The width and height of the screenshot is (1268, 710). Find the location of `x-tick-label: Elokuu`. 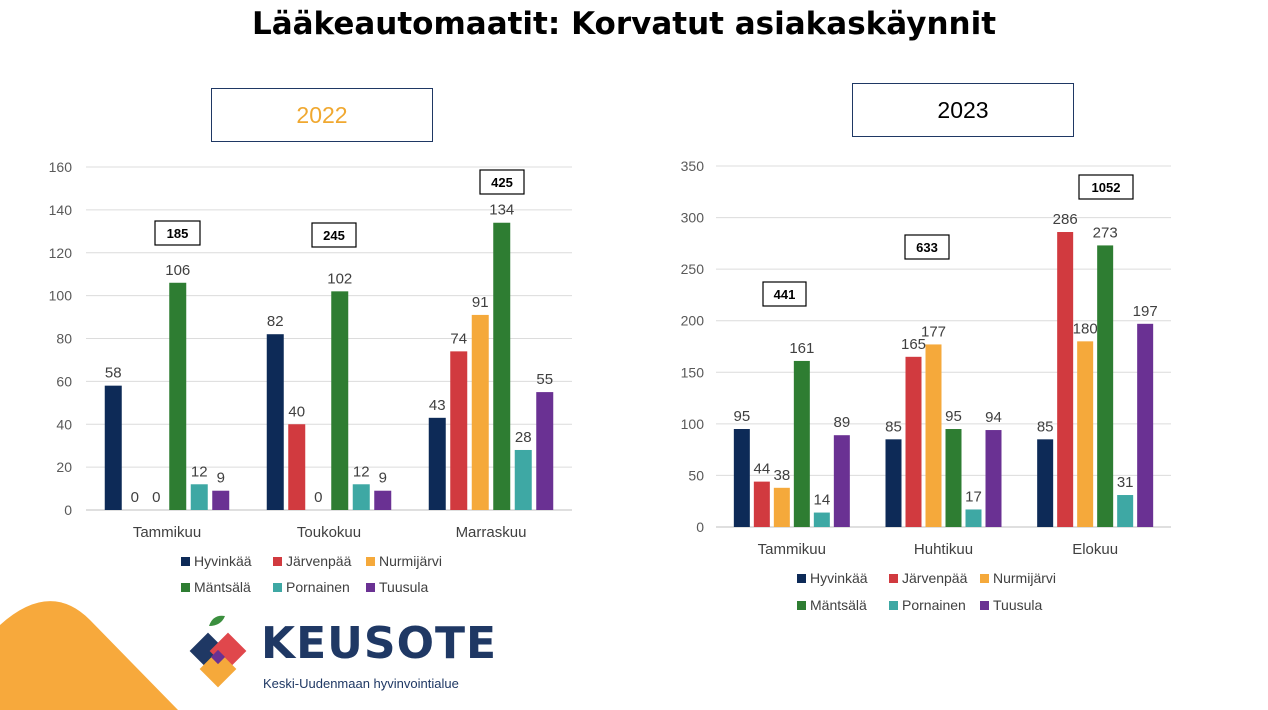

x-tick-label: Elokuu is located at coordinates (1095, 549).